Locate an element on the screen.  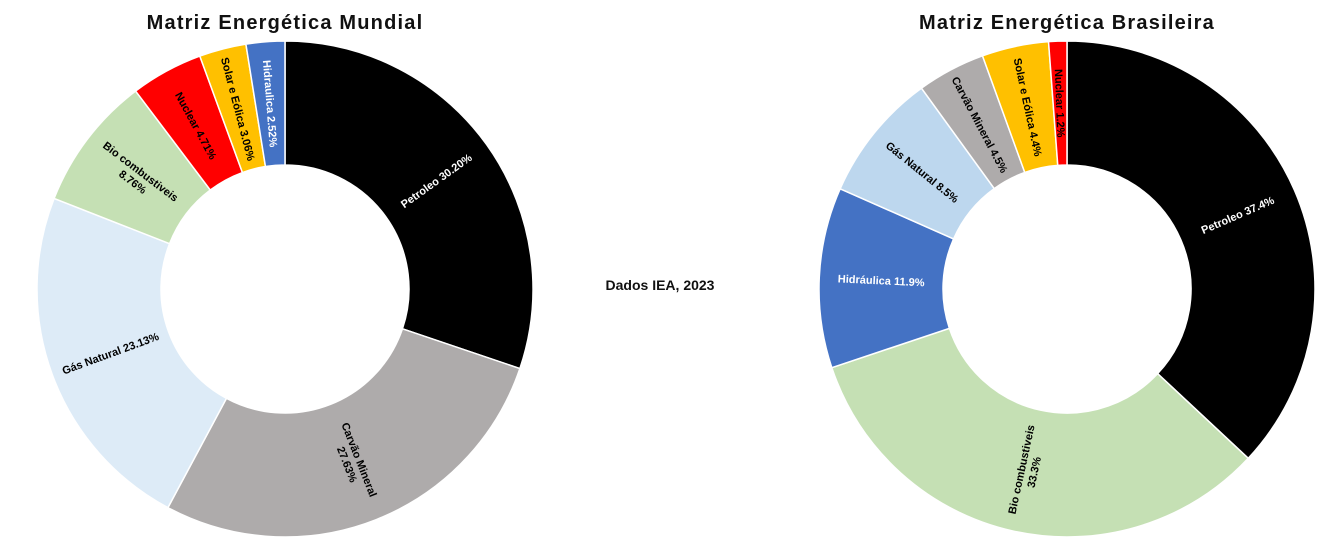
slice-label-nuclear: Nuclear 1.2% is located at coordinates (1059, 103).